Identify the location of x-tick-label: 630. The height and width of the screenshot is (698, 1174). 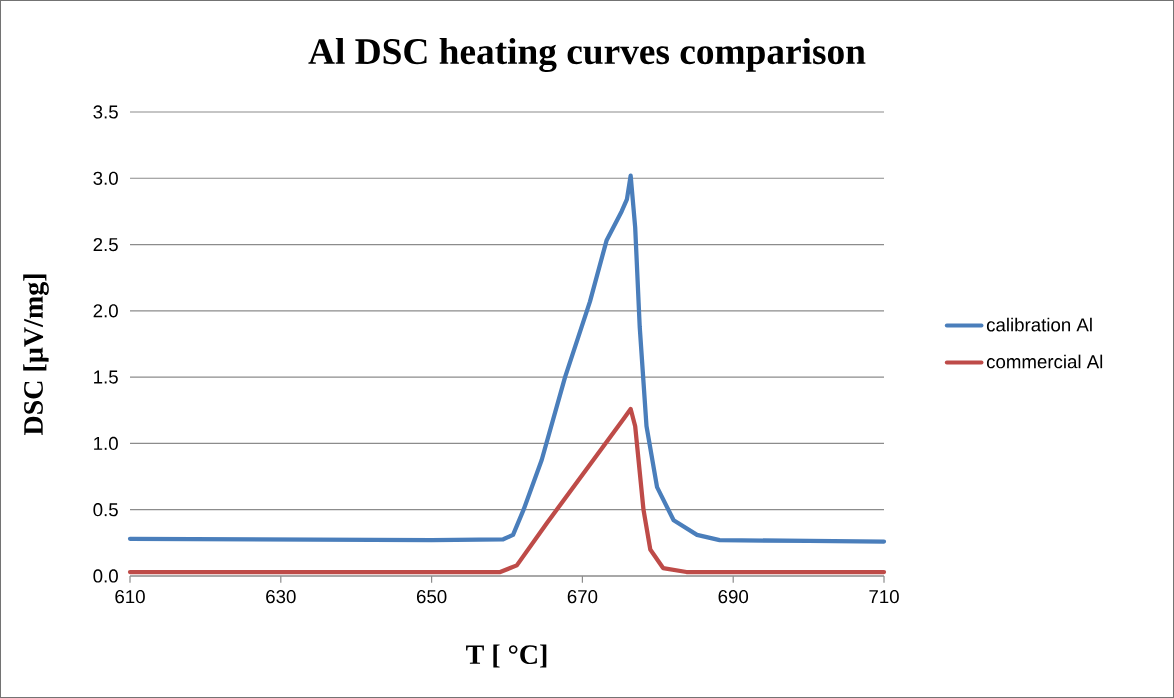
(281, 597).